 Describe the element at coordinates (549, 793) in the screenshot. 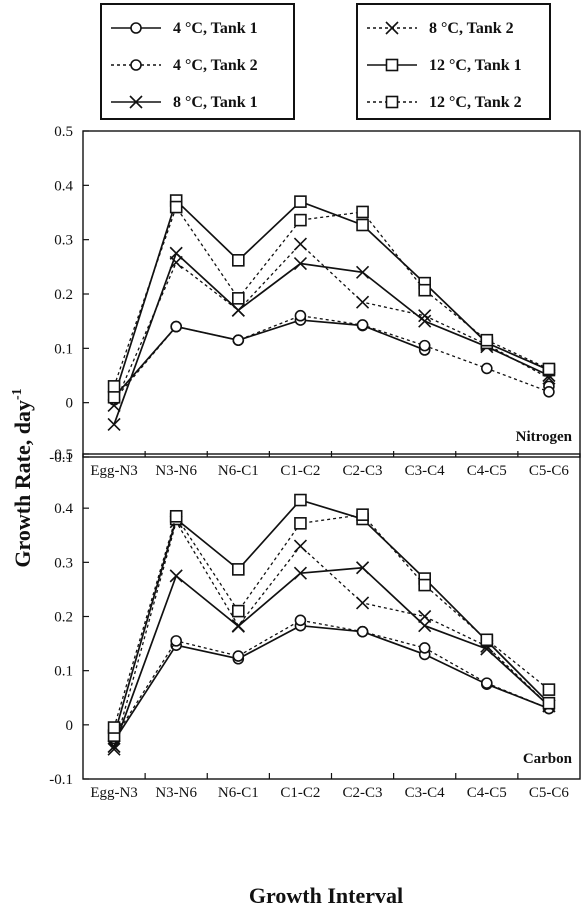

I see `carbon-x-tick-label: C5-C6` at that location.